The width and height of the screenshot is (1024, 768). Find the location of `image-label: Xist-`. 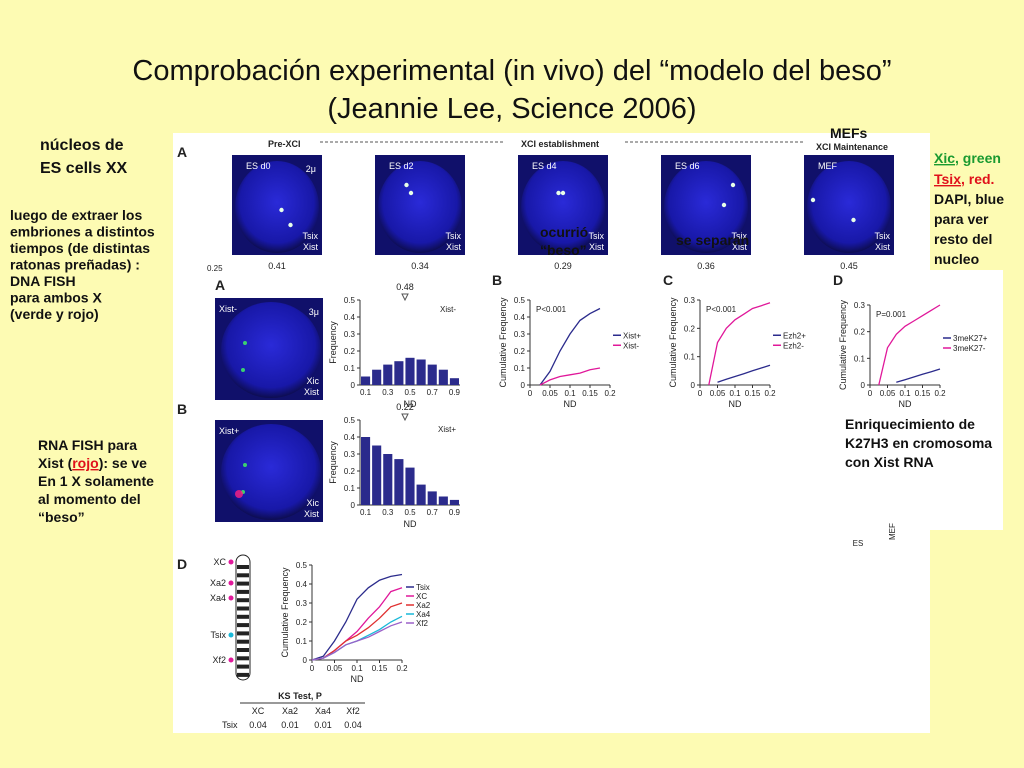

image-label: Xist- is located at coordinates (228, 309).